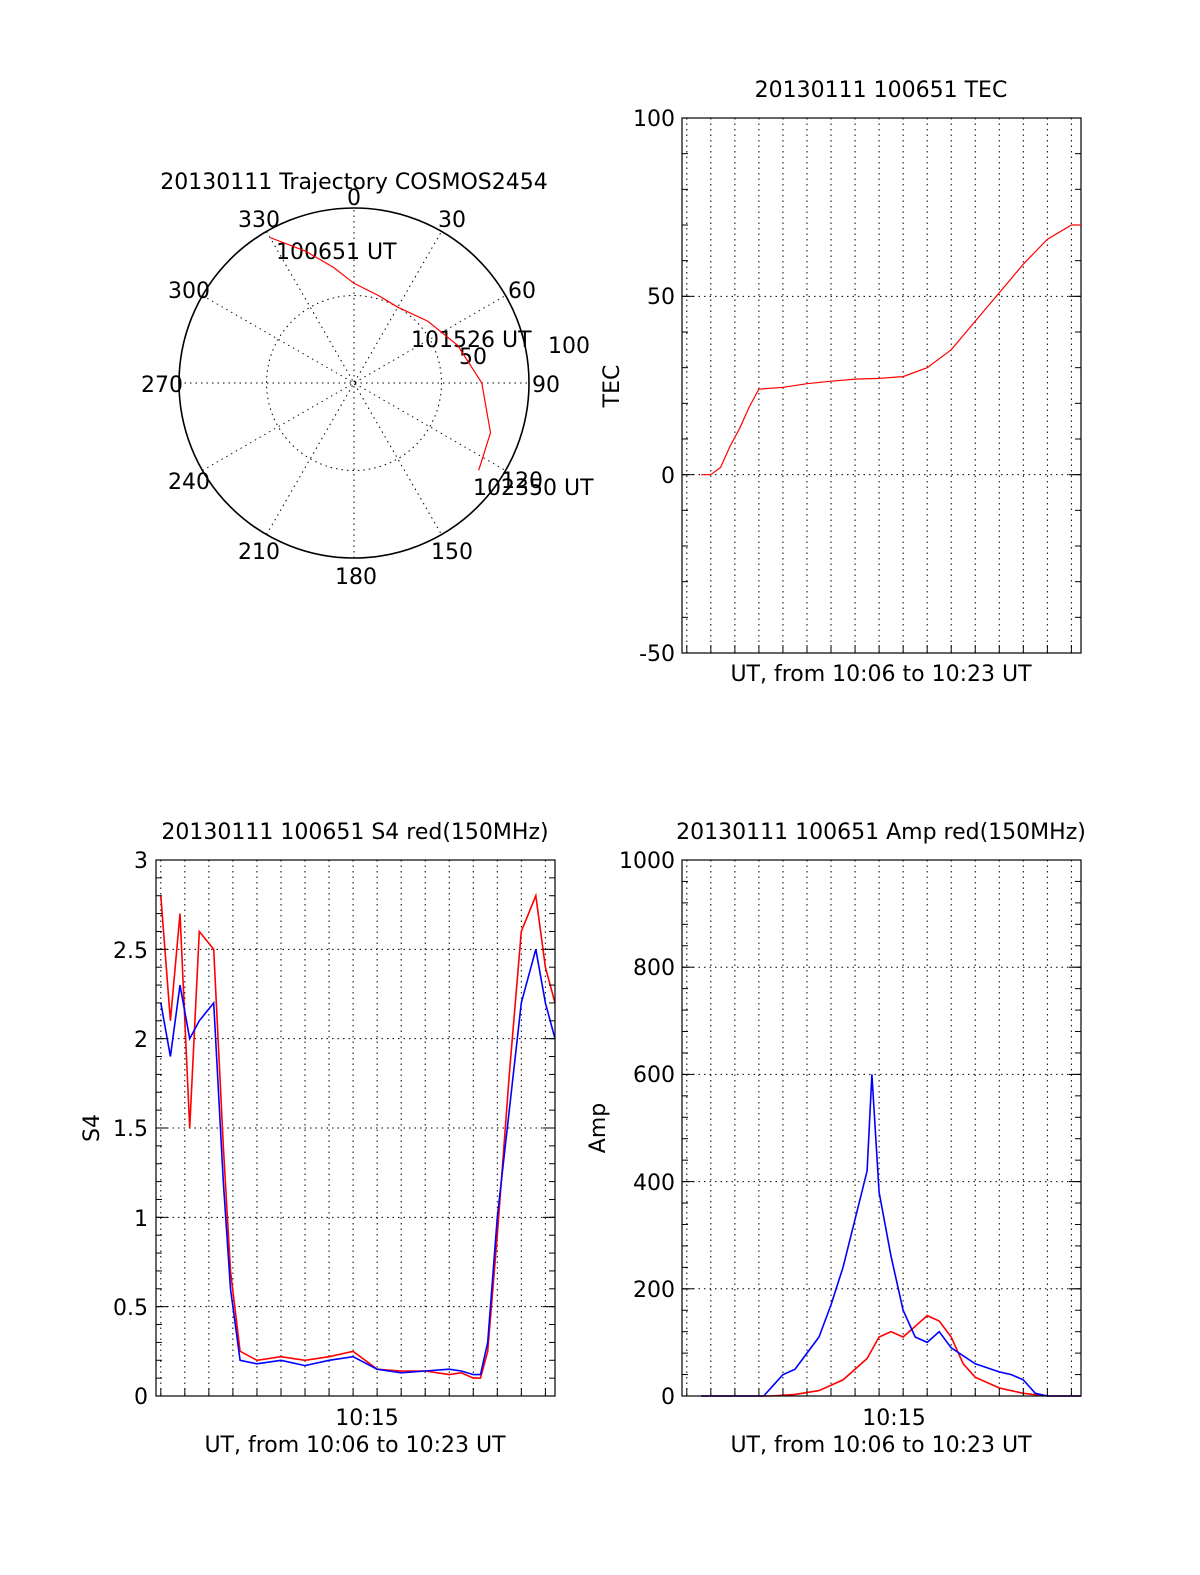  I want to click on s4-series, so click(358, 1135).